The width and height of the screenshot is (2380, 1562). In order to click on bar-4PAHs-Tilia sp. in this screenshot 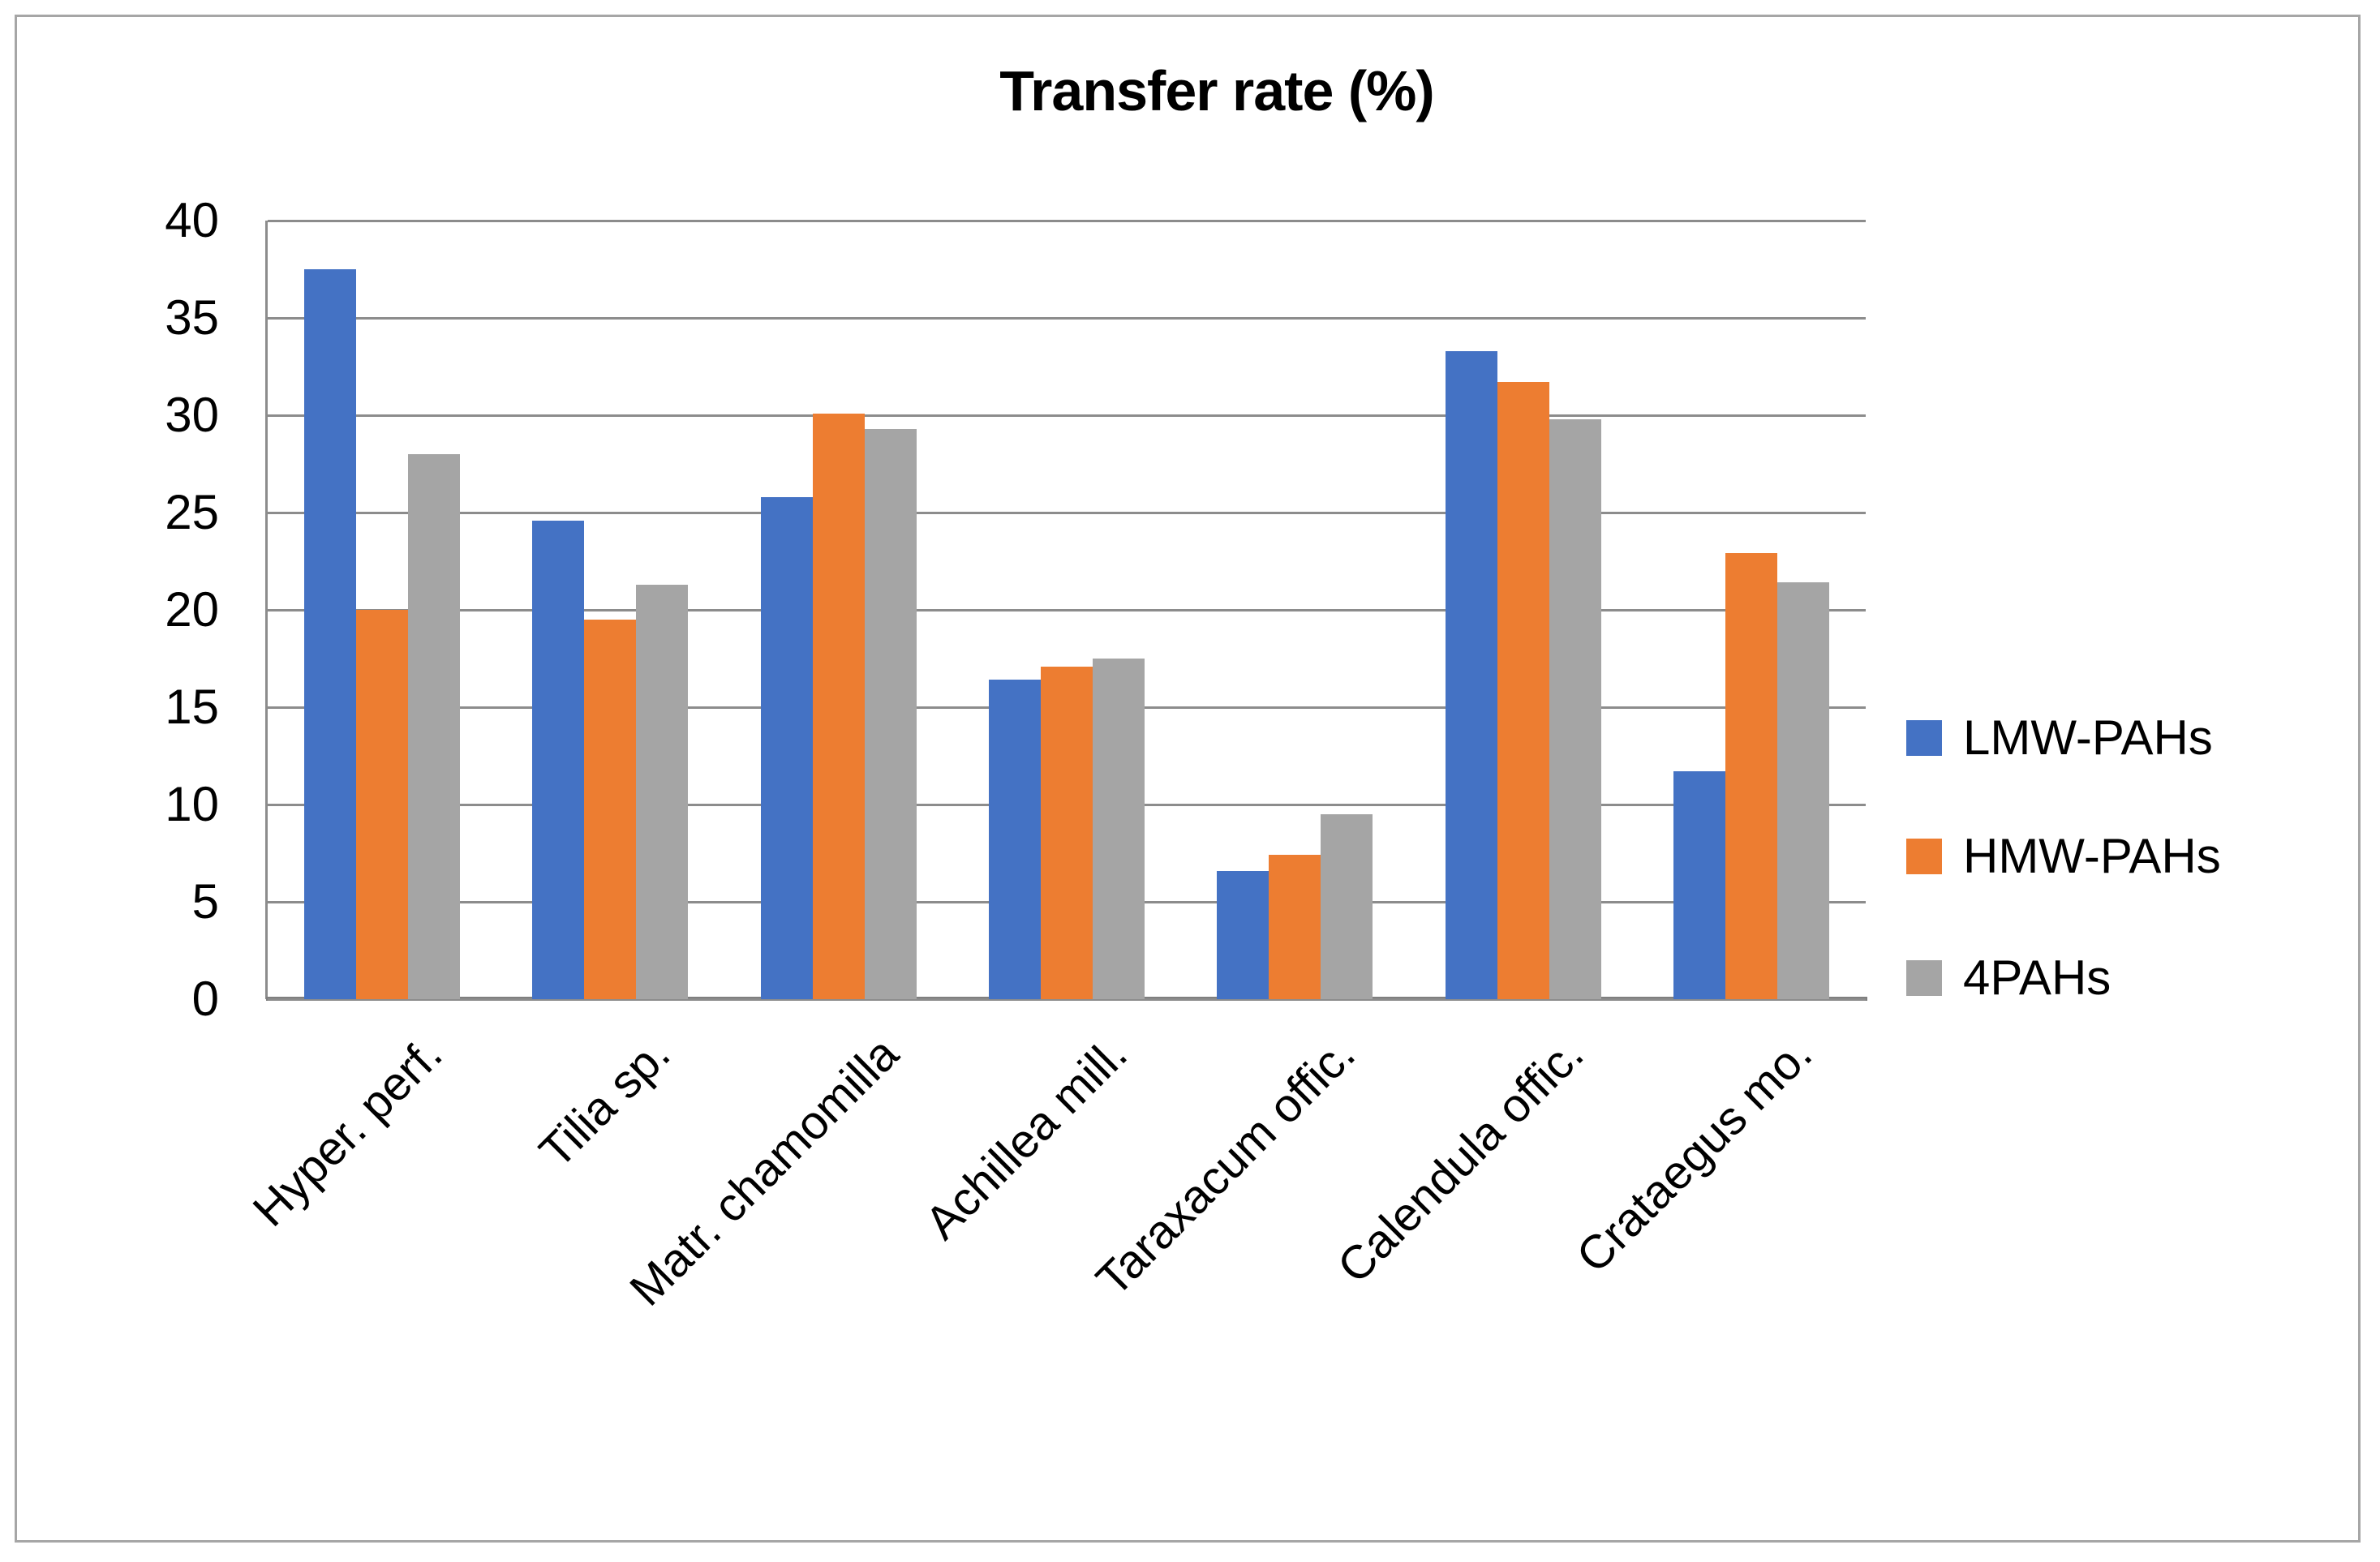, I will do `click(662, 792)`.